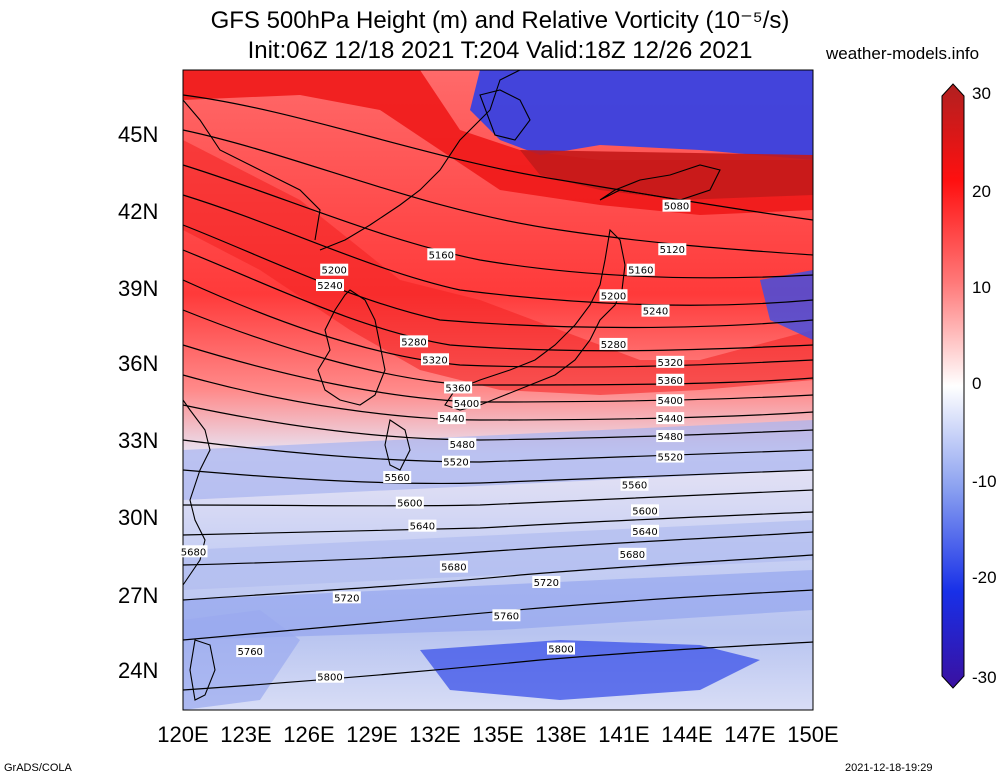  I want to click on colorbar-tick-10: 10, so click(981, 287).